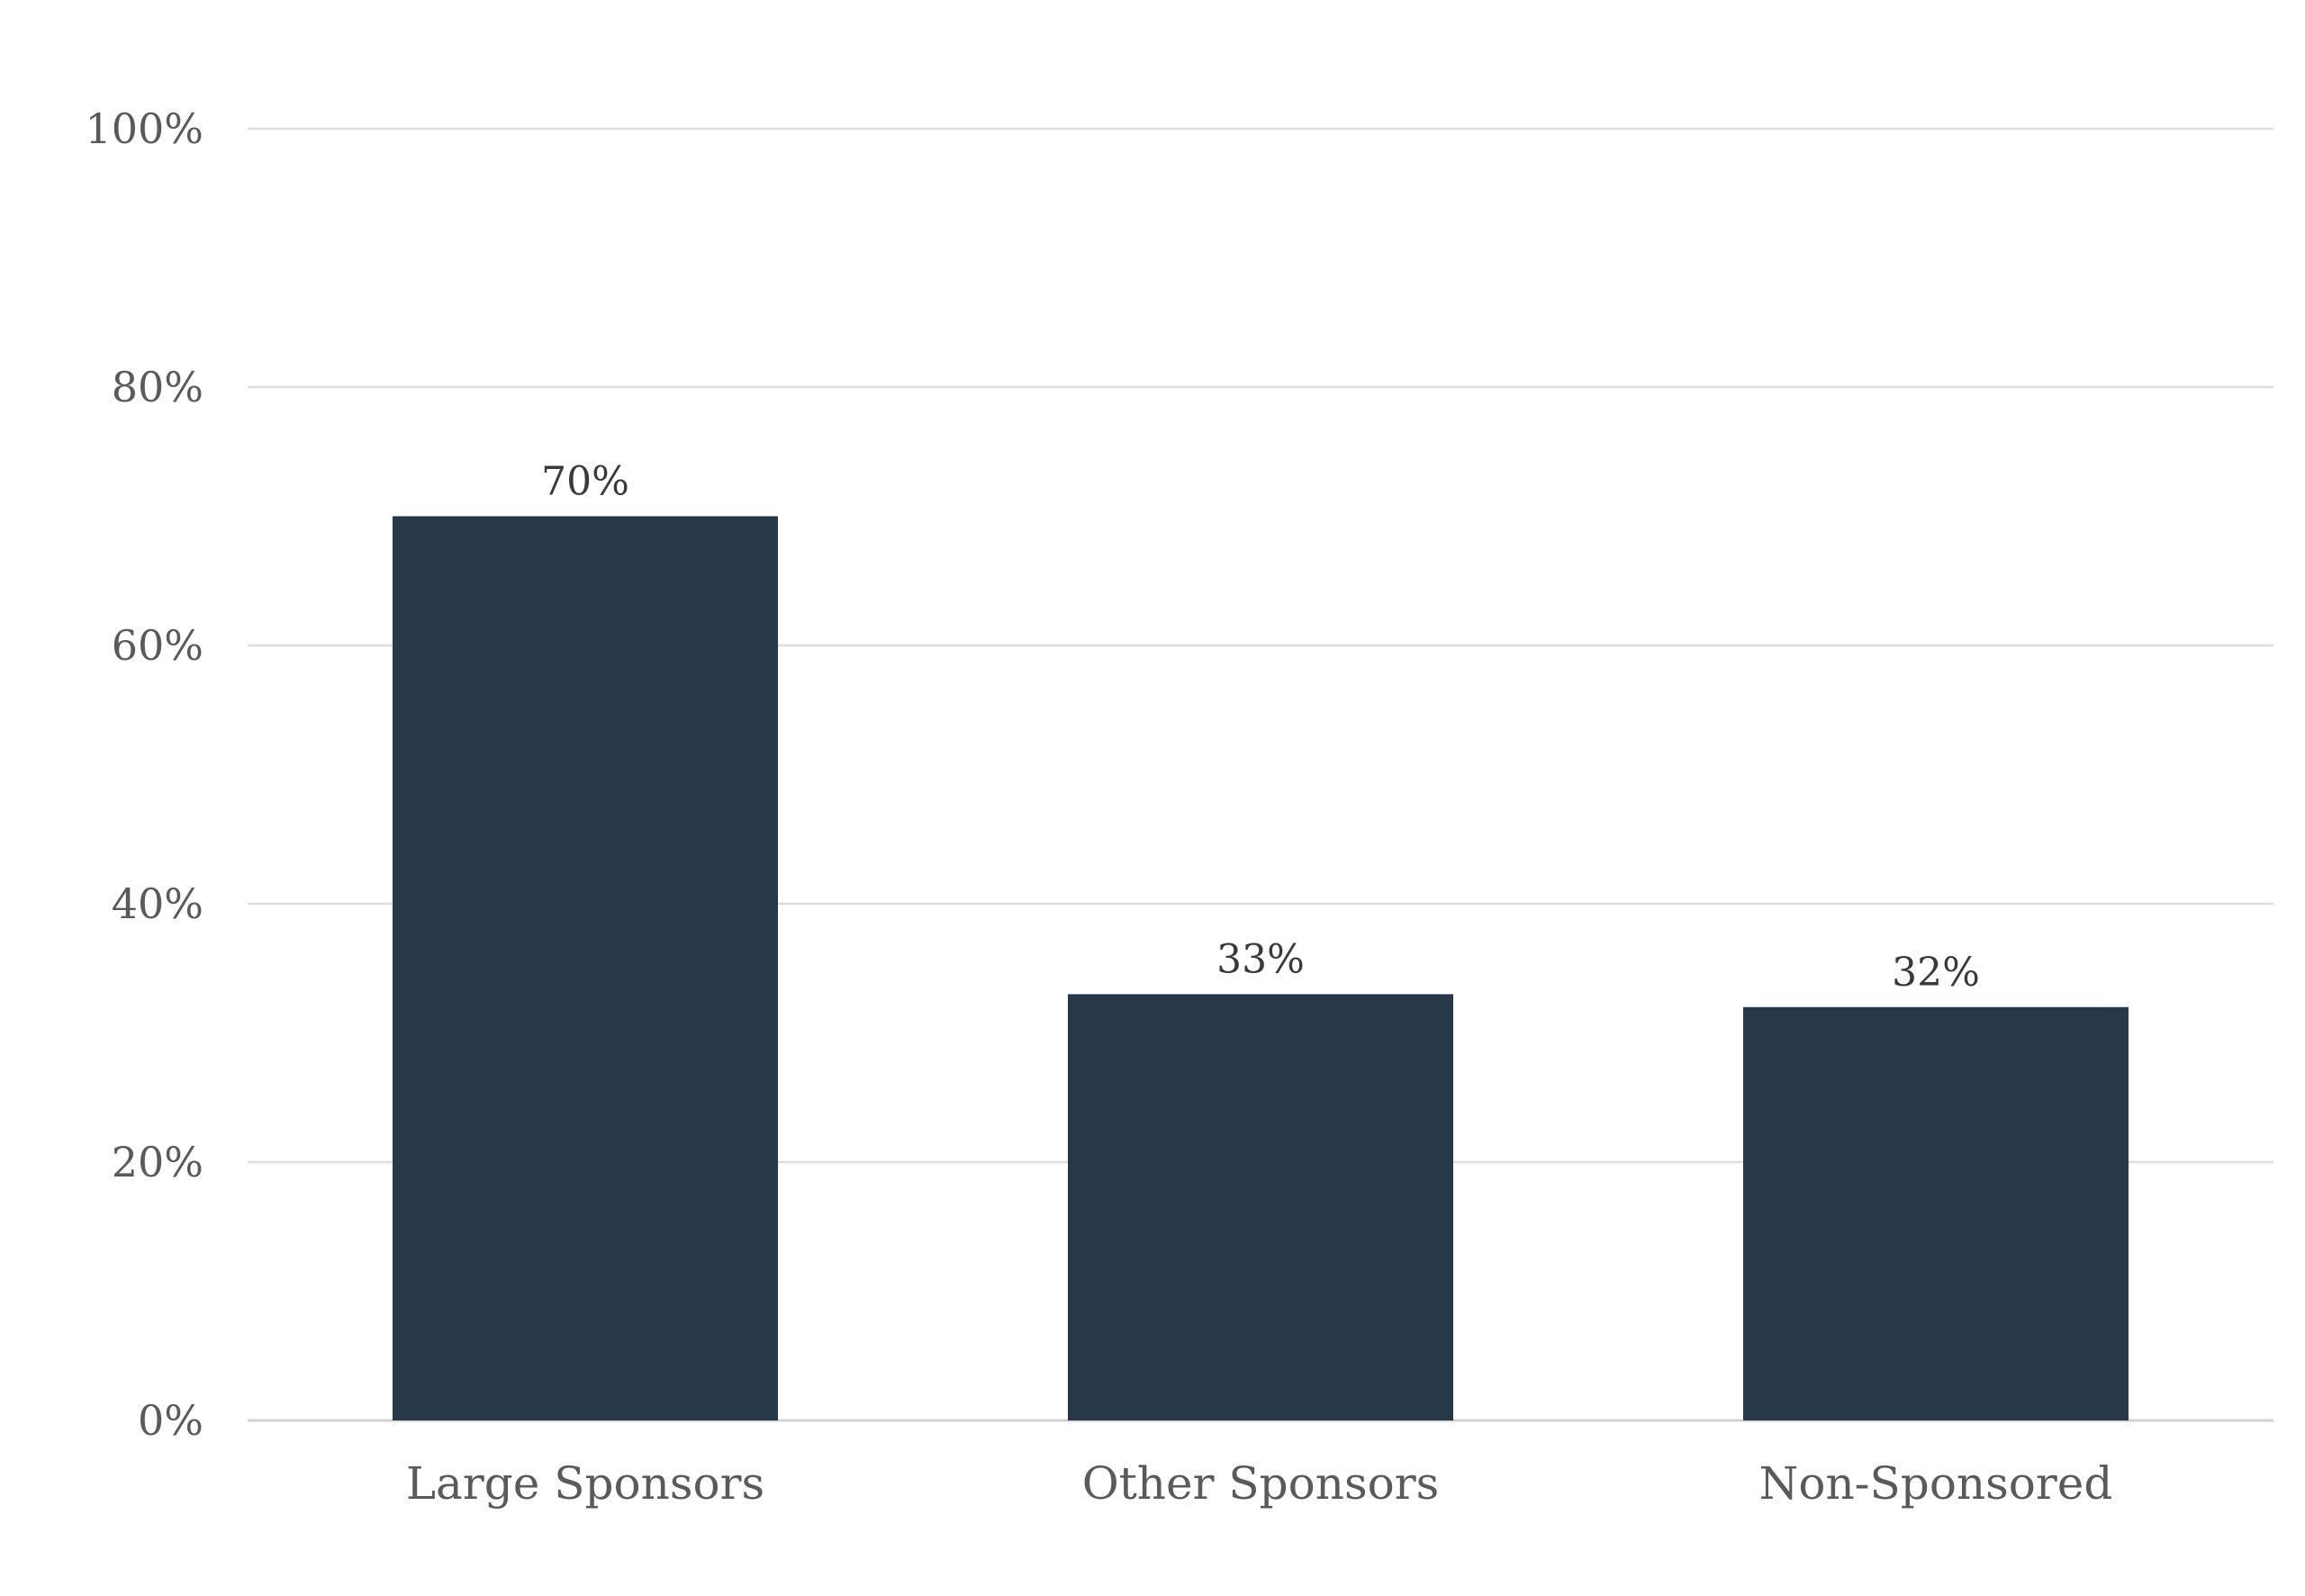  I want to click on bar-non-sponsored, so click(1936, 1213).